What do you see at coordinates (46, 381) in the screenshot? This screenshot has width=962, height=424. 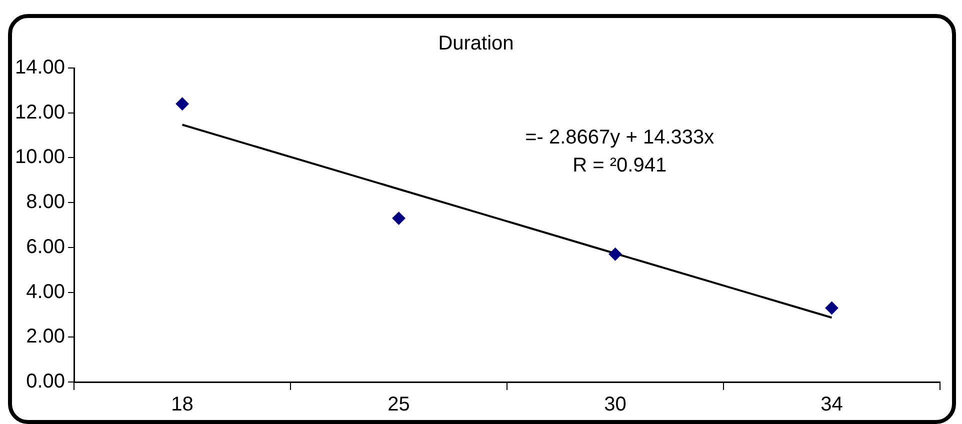 I see `y-tick-label: 0.00` at bounding box center [46, 381].